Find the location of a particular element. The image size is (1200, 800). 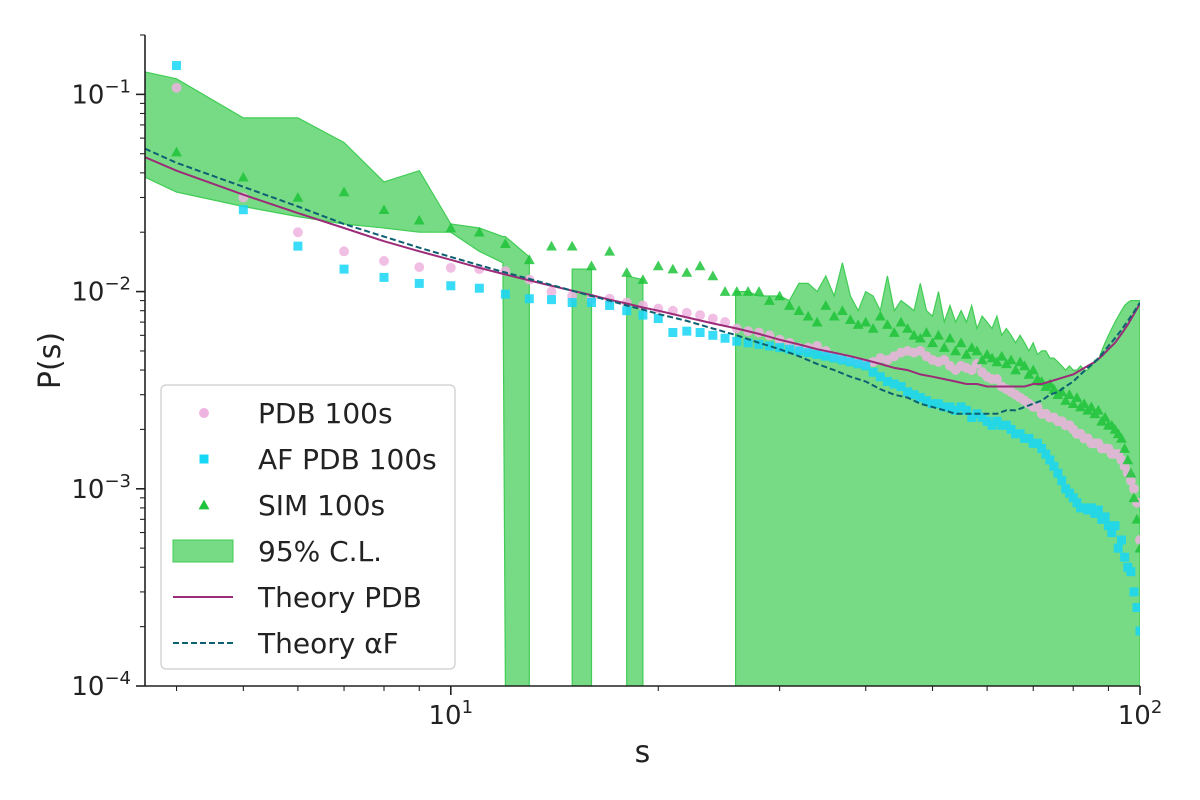

legend-entry: PDB 100s is located at coordinates (296, 413).